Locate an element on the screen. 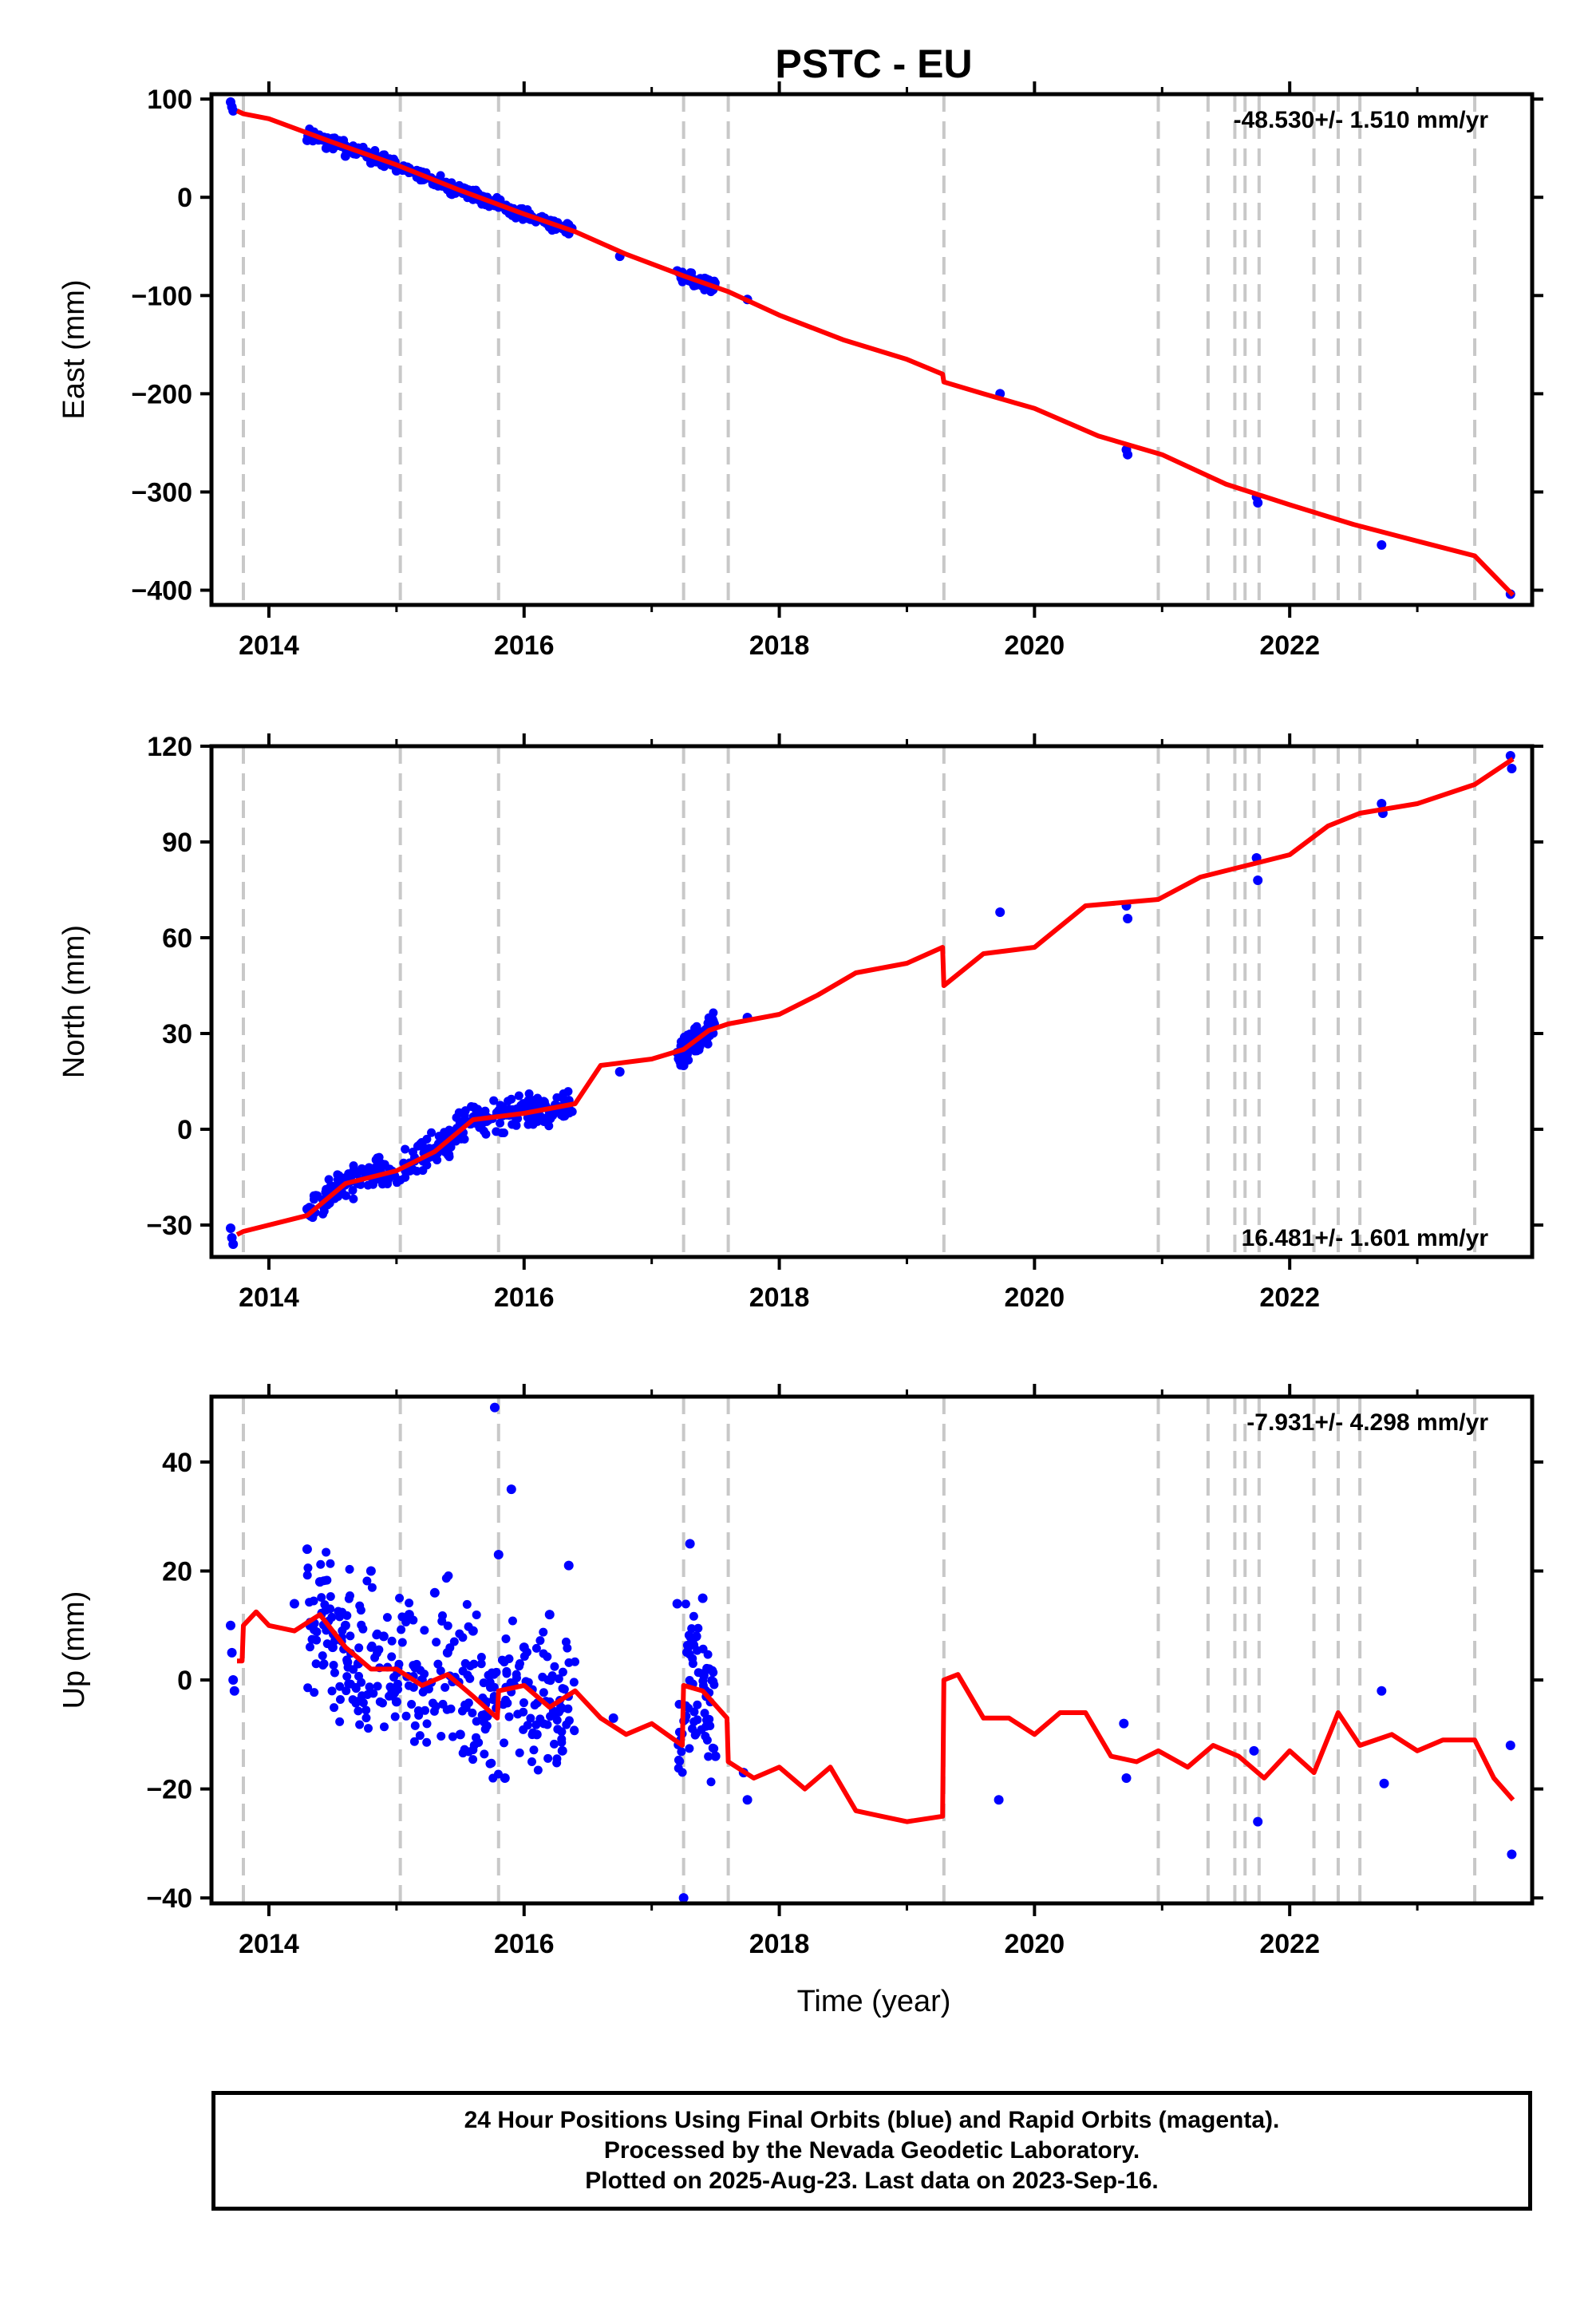 The height and width of the screenshot is (2316, 1596). y-tick-label: 90 is located at coordinates (177, 843).